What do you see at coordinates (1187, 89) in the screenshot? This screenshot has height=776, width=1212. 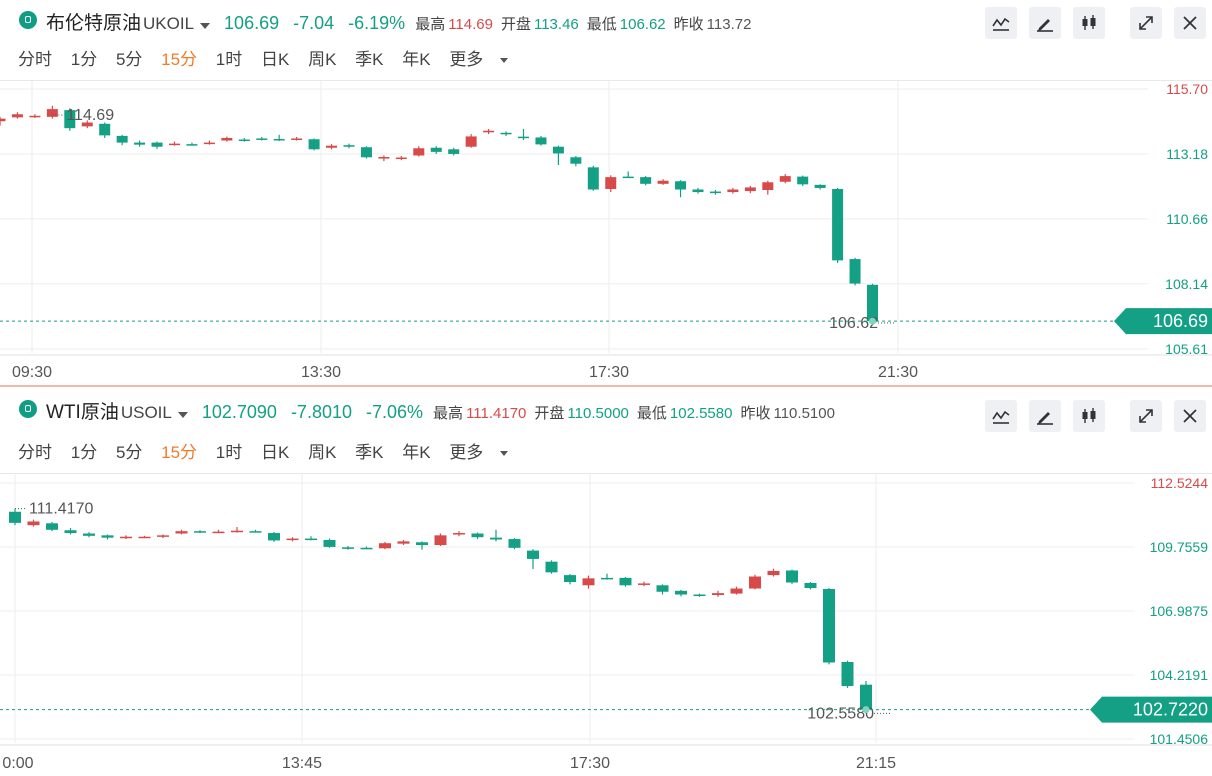 I see `y-tick-label: 115.70` at bounding box center [1187, 89].